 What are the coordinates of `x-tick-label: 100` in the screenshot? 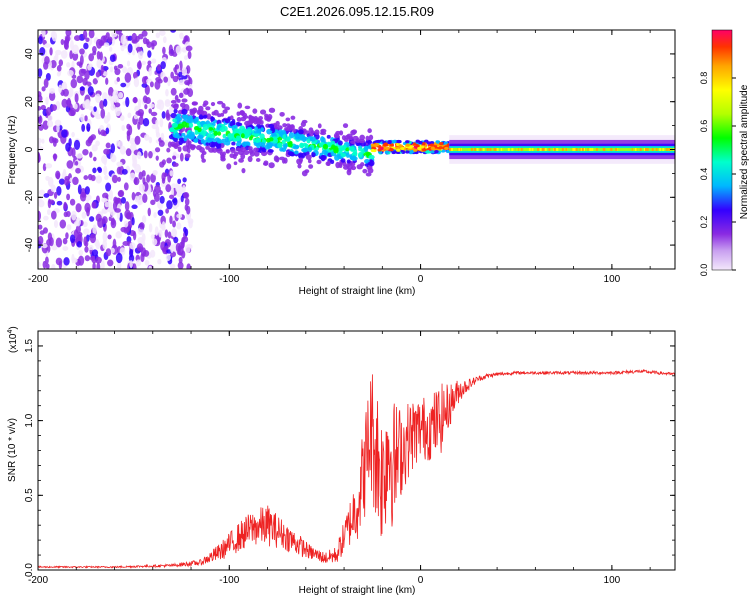 It's located at (612, 580).